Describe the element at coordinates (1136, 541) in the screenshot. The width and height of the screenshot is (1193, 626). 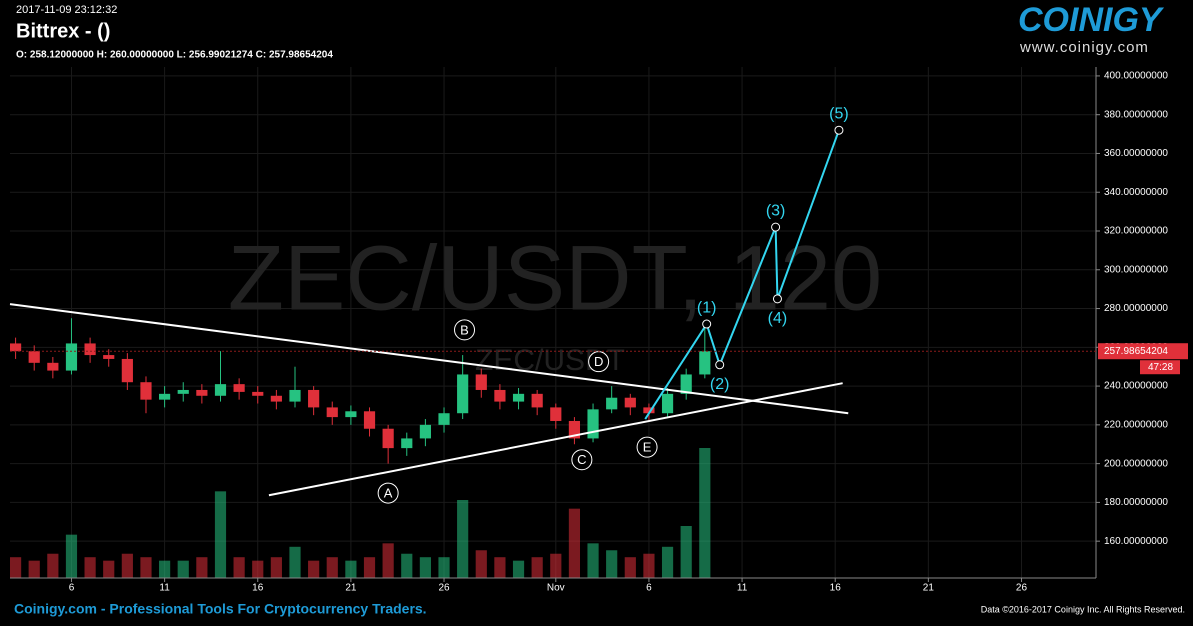
I see `y-tick-label: 160.00000000` at that location.